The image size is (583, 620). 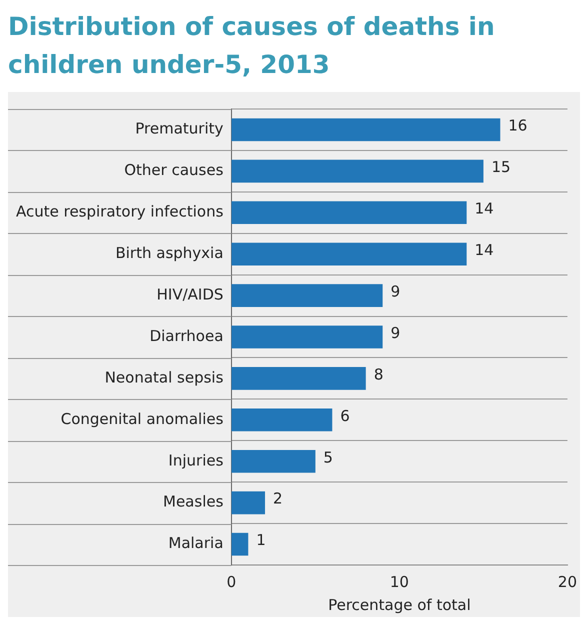 What do you see at coordinates (174, 170) in the screenshot?
I see `y-tick-label: Other causes` at bounding box center [174, 170].